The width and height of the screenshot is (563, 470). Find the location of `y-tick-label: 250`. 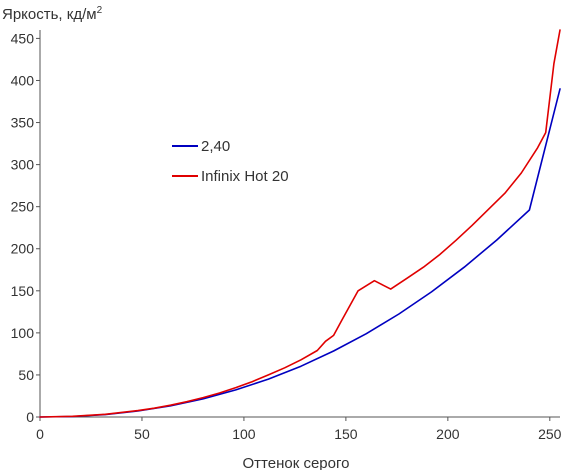

y-tick-label: 250 is located at coordinates (23, 207).